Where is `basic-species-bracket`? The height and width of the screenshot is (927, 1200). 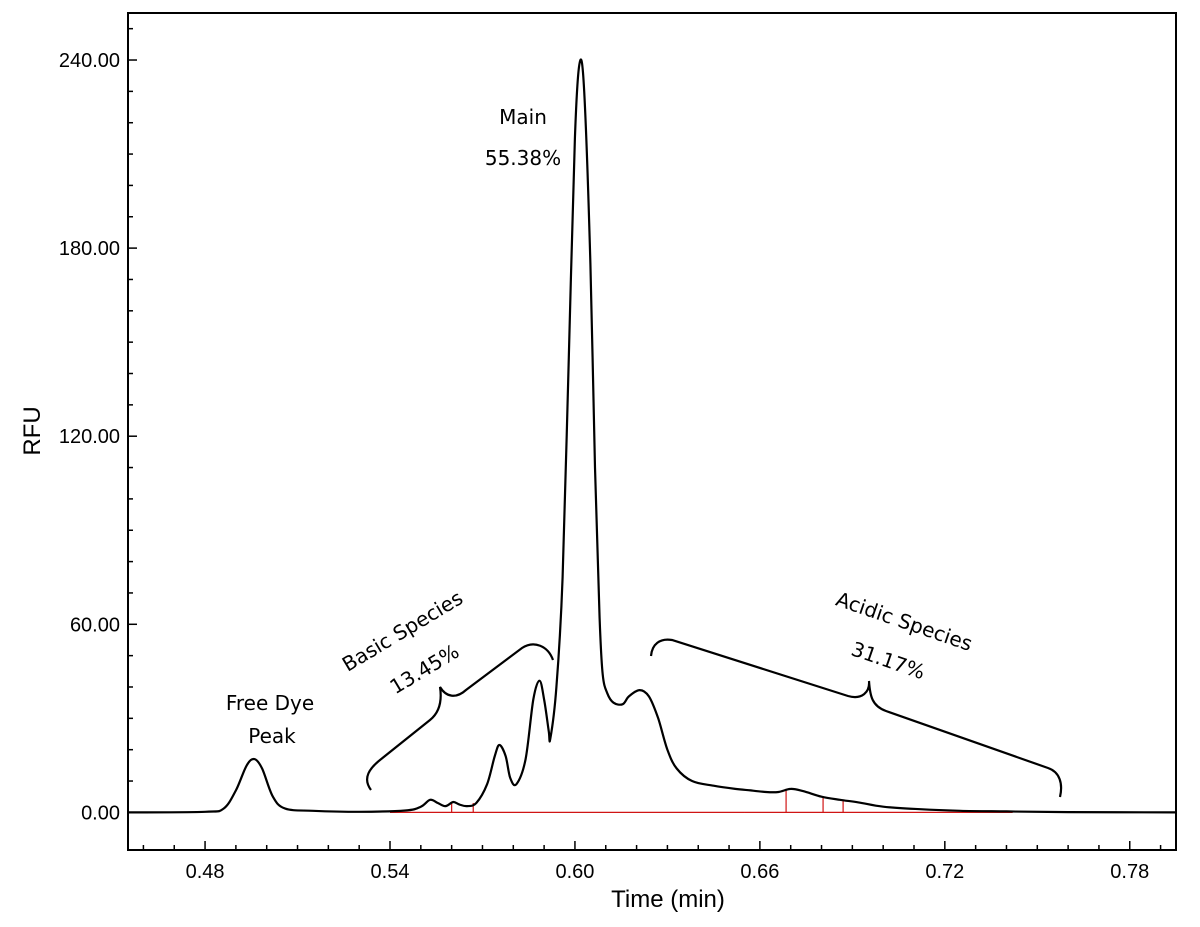 basic-species-bracket is located at coordinates (460, 717).